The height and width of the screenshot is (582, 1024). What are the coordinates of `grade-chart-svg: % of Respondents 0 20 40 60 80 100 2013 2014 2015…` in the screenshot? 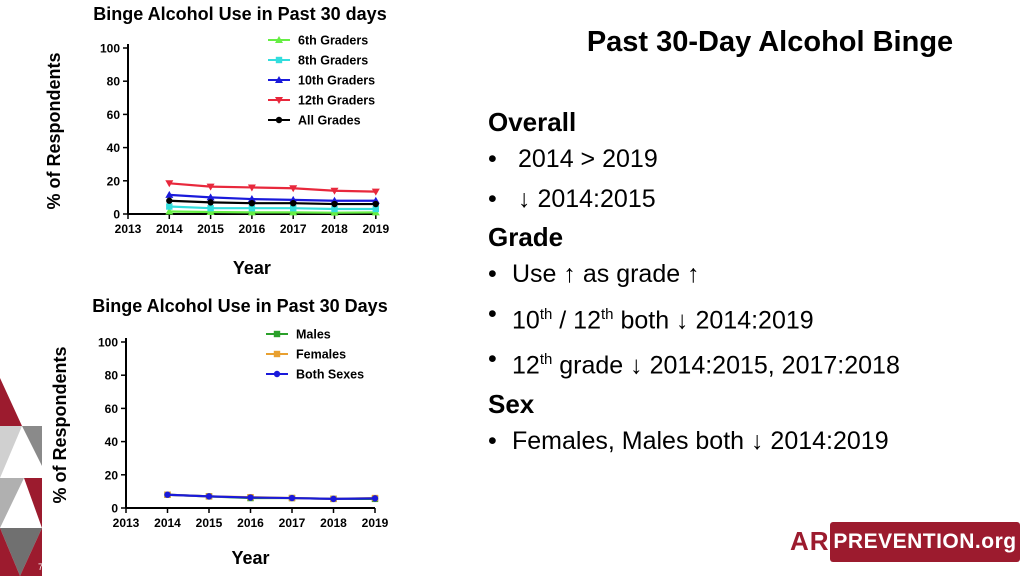 It's located at (216, 156).